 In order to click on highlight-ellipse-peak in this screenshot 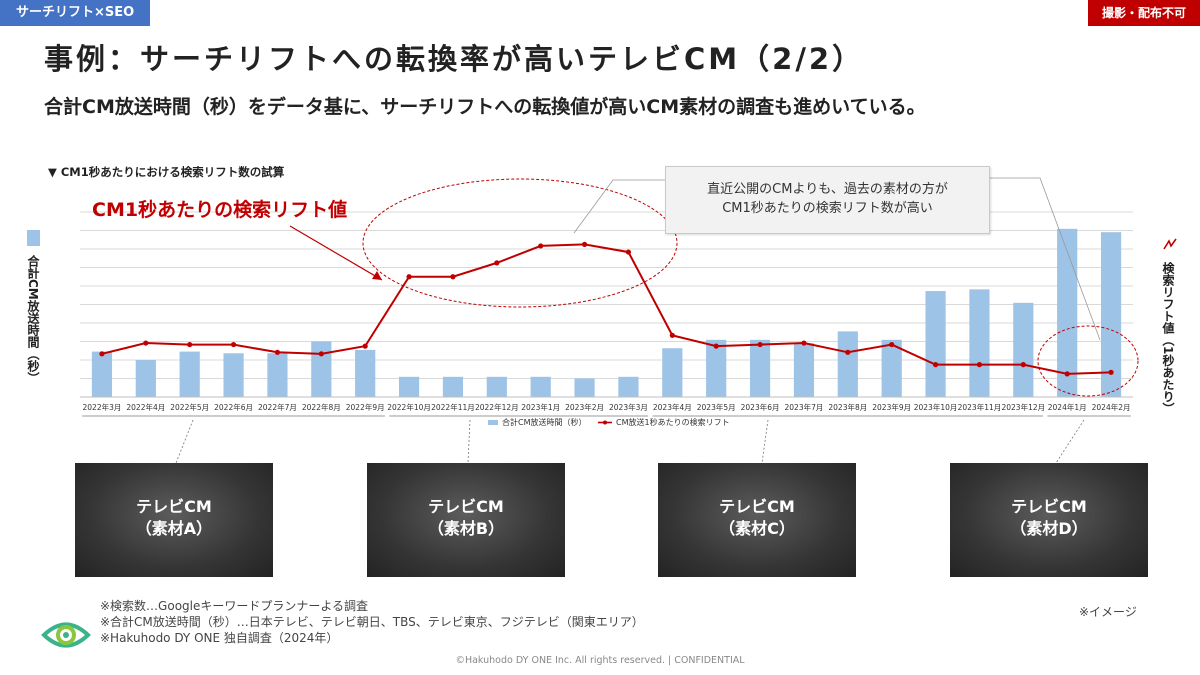, I will do `click(520, 243)`.